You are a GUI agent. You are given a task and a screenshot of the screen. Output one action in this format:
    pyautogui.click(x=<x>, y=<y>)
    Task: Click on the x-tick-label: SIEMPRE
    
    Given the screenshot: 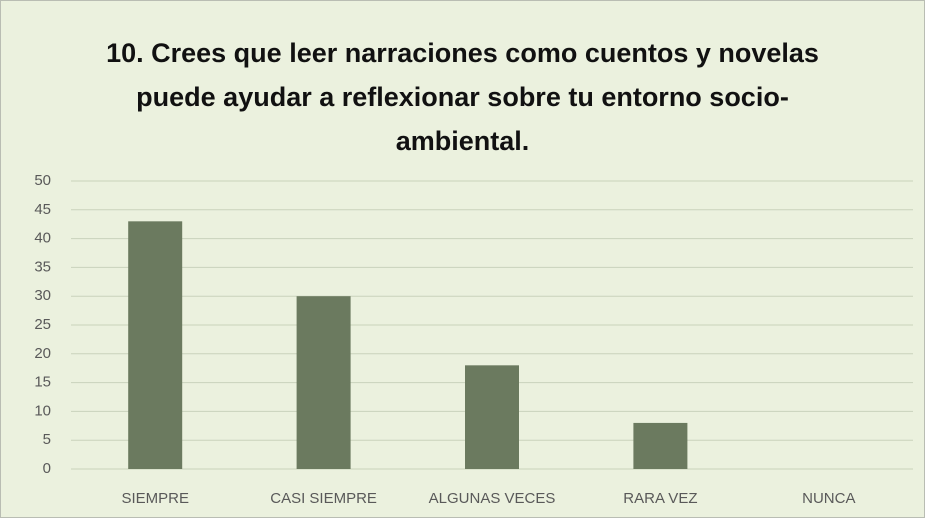 What is the action you would take?
    pyautogui.click(x=155, y=498)
    